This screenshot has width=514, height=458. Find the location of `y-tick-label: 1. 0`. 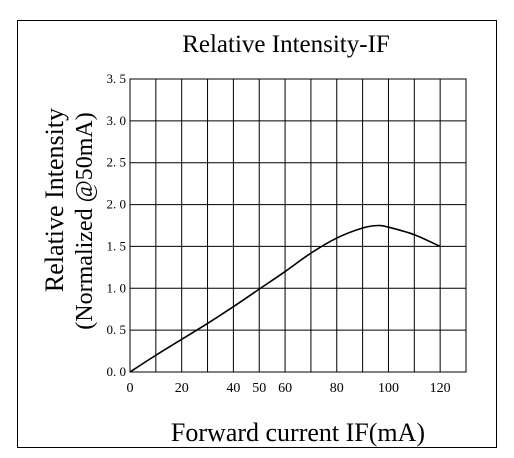

y-tick-label: 1. 0 is located at coordinates (117, 287).